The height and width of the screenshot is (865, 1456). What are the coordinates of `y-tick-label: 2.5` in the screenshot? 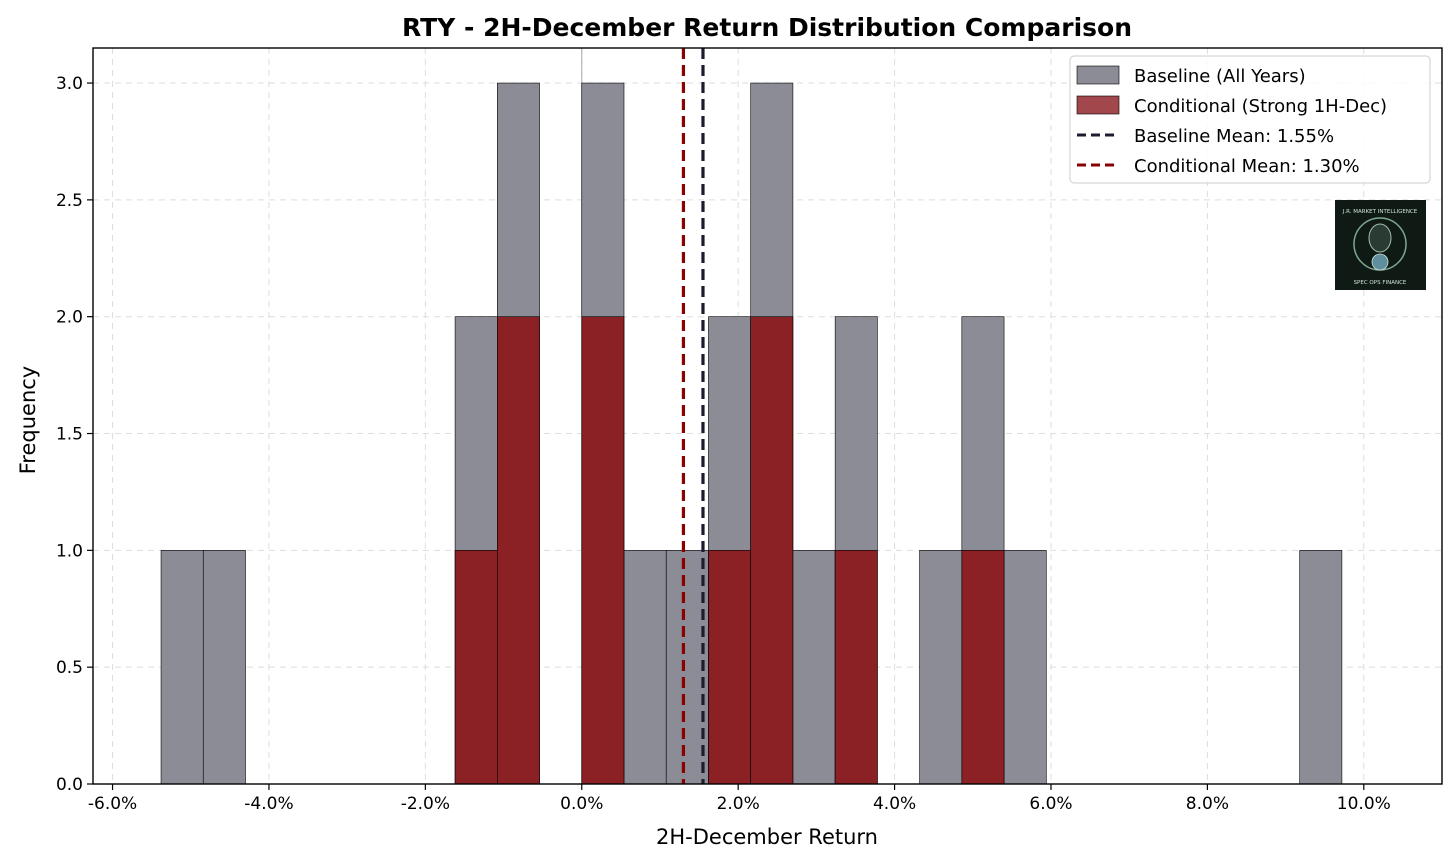 It's located at (69, 201).